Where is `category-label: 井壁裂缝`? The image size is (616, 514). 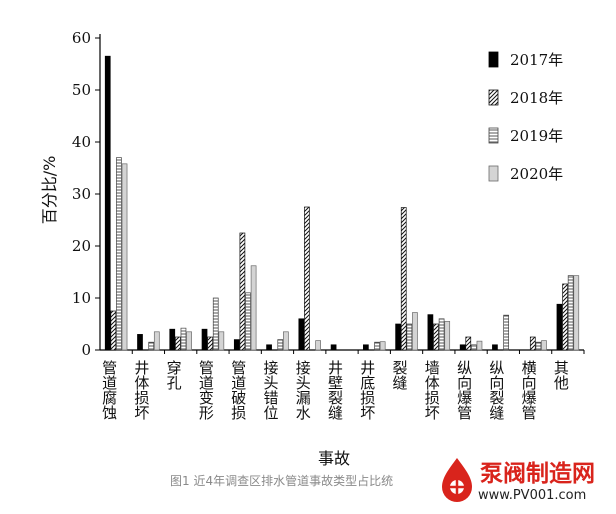
category-label: 井壁裂缝 is located at coordinates (335, 390).